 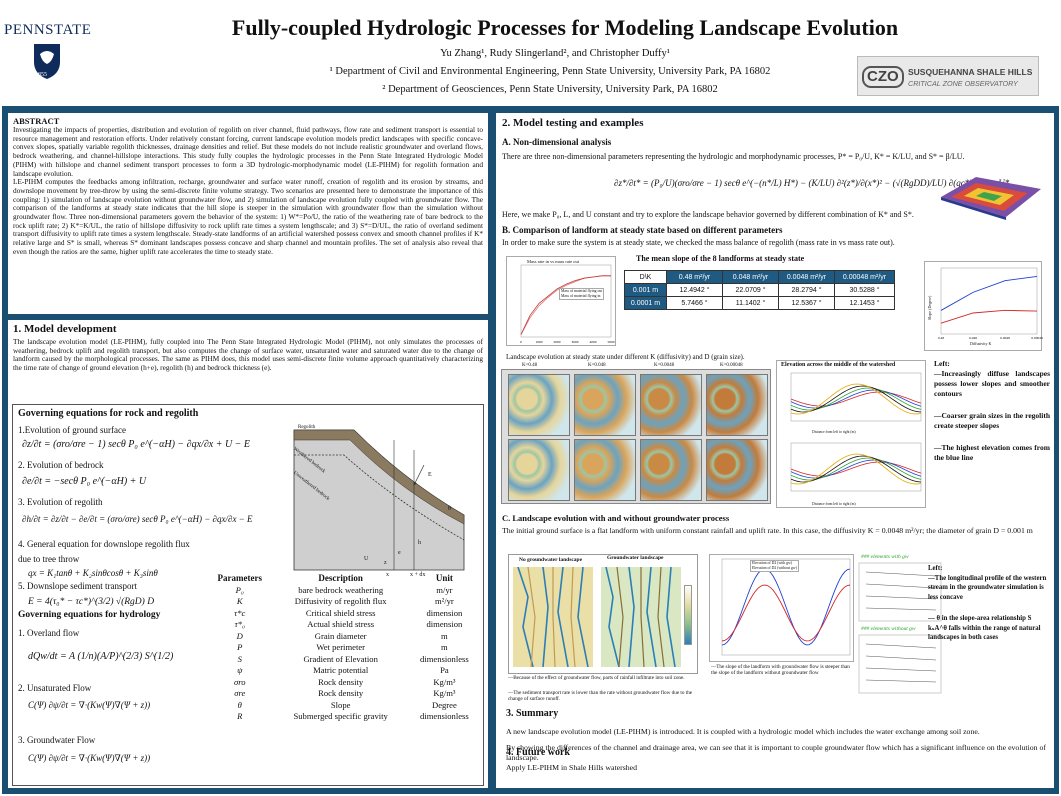 What do you see at coordinates (834, 504) in the screenshot?
I see `elevation-xlabel-2: Distance from left to right (m)` at bounding box center [834, 504].